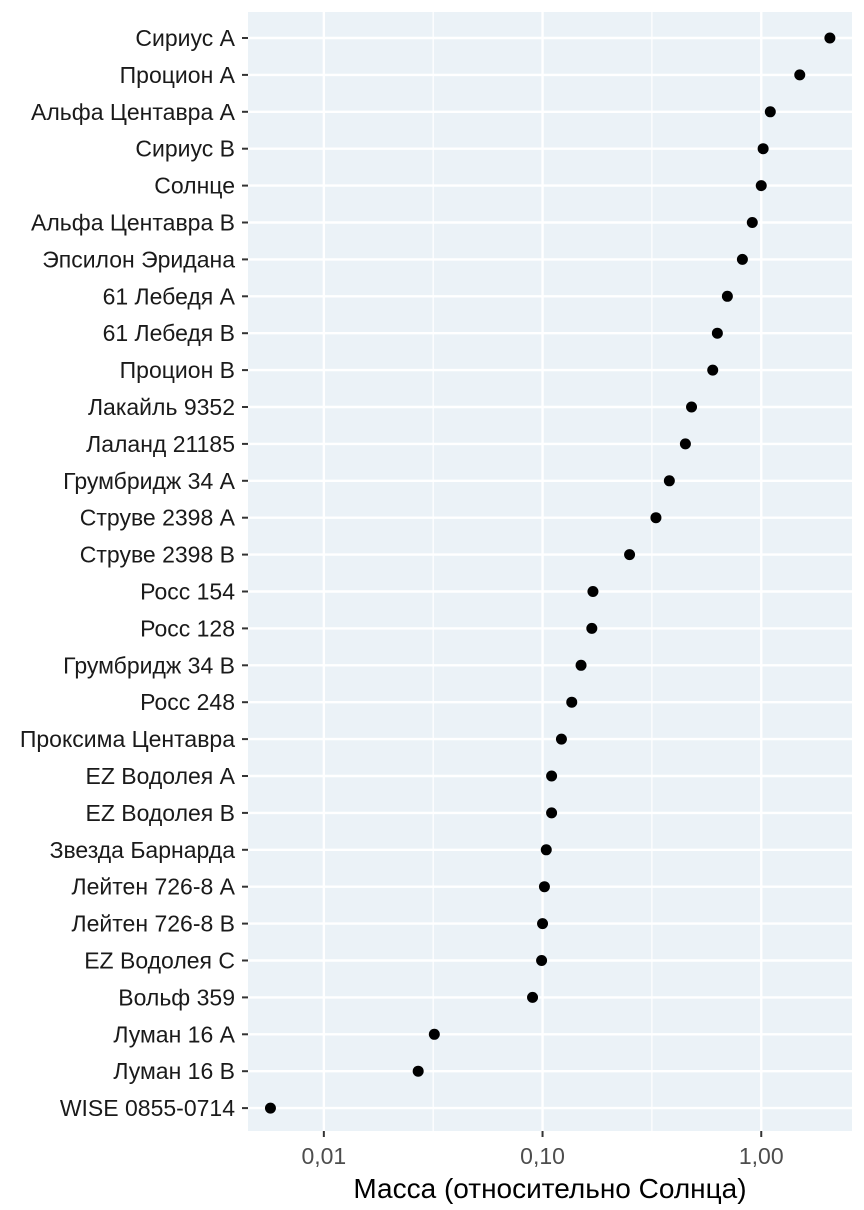 The height and width of the screenshot is (1210, 864). Describe the element at coordinates (159, 961) in the screenshot. I see `y-tick-label: EZ Водолея C` at that location.